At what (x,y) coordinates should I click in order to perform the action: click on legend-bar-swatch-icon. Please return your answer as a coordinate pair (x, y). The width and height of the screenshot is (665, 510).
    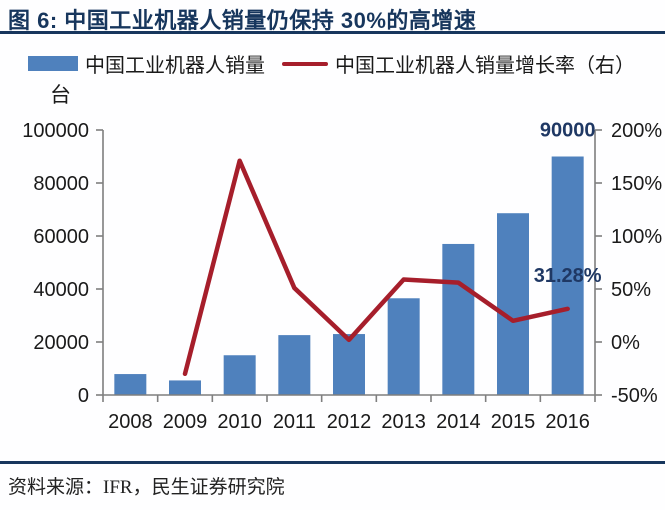
    Looking at the image, I should click on (53, 63).